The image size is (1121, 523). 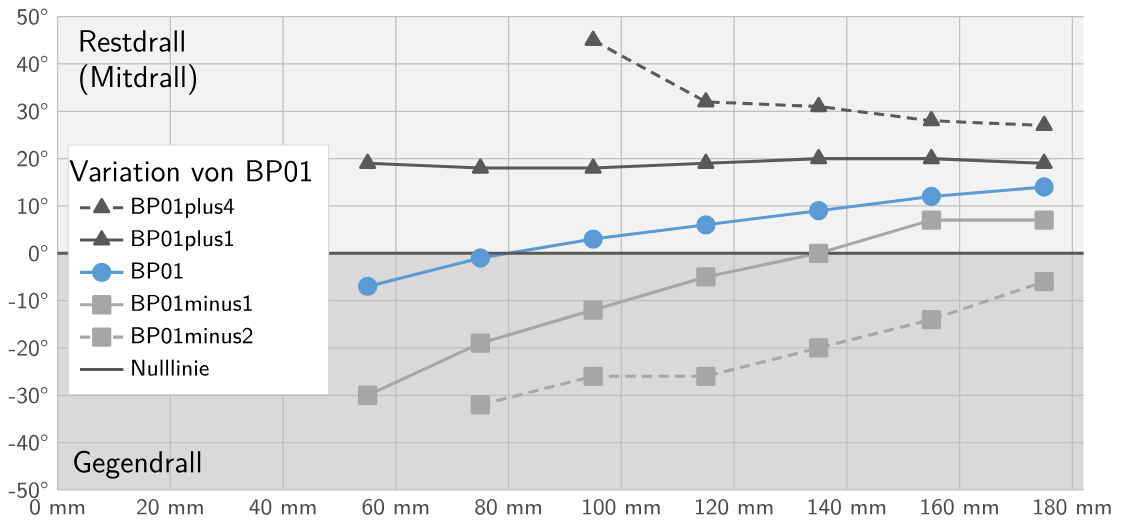 I want to click on x-tick-label: 120 mm, so click(x=734, y=506).